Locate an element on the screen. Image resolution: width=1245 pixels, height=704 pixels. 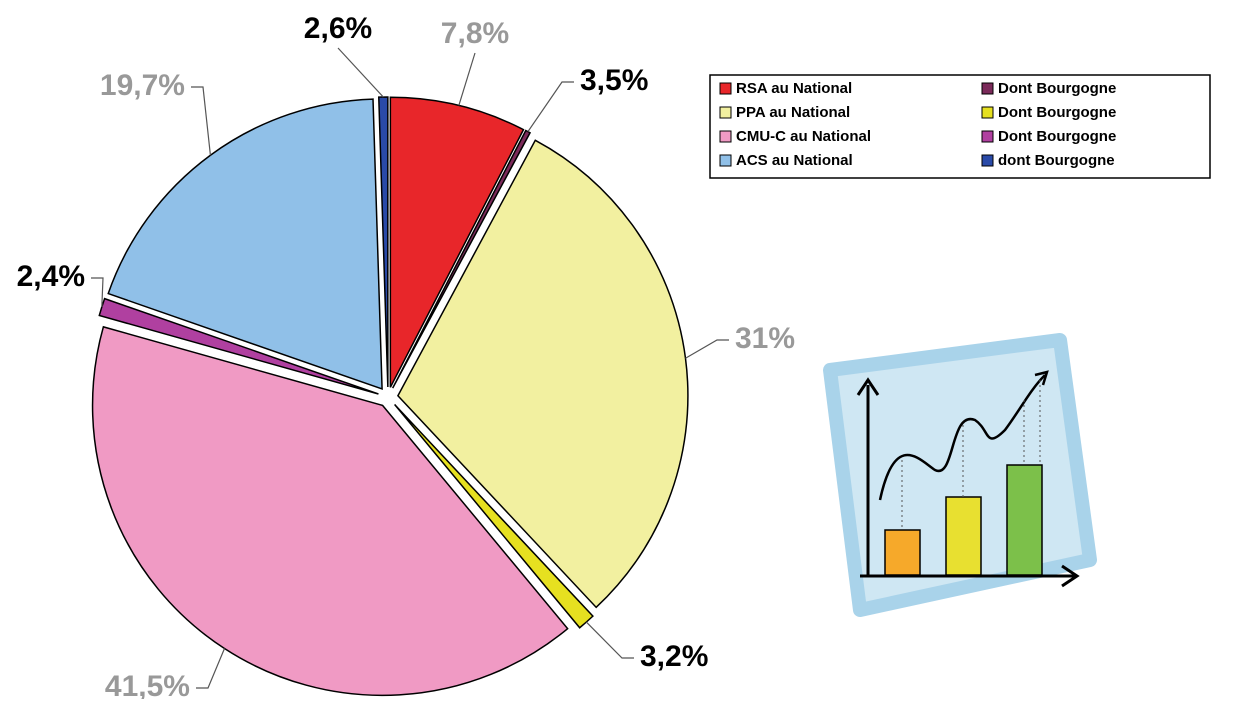
legend-label: ACS au National is located at coordinates (794, 160).